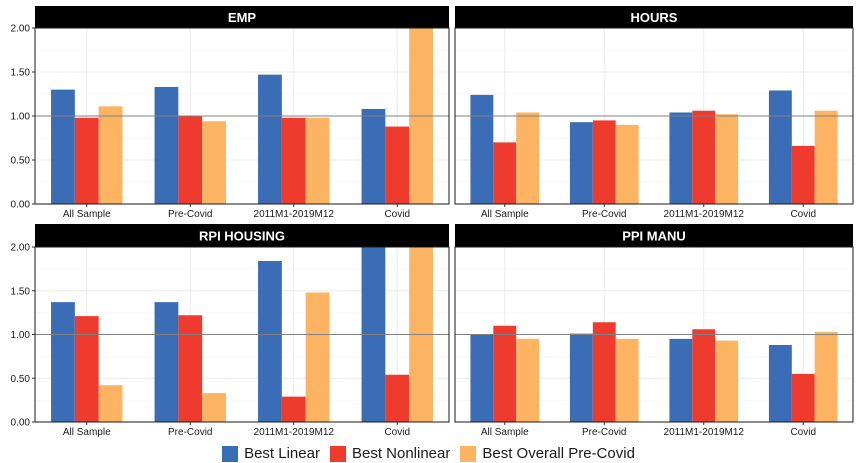  What do you see at coordinates (604, 372) in the screenshot?
I see `bar-ppi-manu-best-nonlinear-pre-covid` at bounding box center [604, 372].